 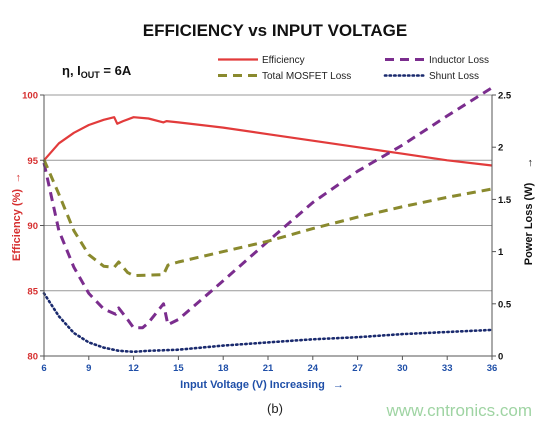 I want to click on legend-label-total-mosfet-loss: Total MOSFET Loss, so click(x=306, y=76).